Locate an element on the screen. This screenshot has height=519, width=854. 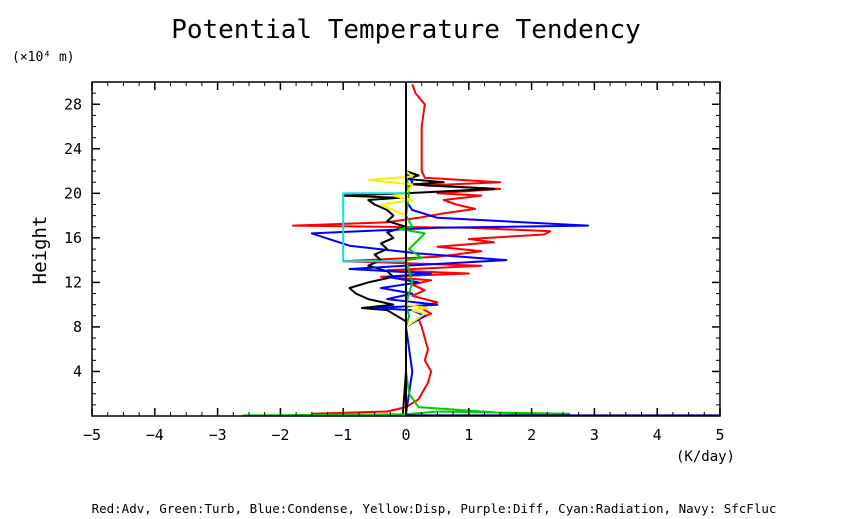
x-tick-label: 0 is located at coordinates (405, 435).